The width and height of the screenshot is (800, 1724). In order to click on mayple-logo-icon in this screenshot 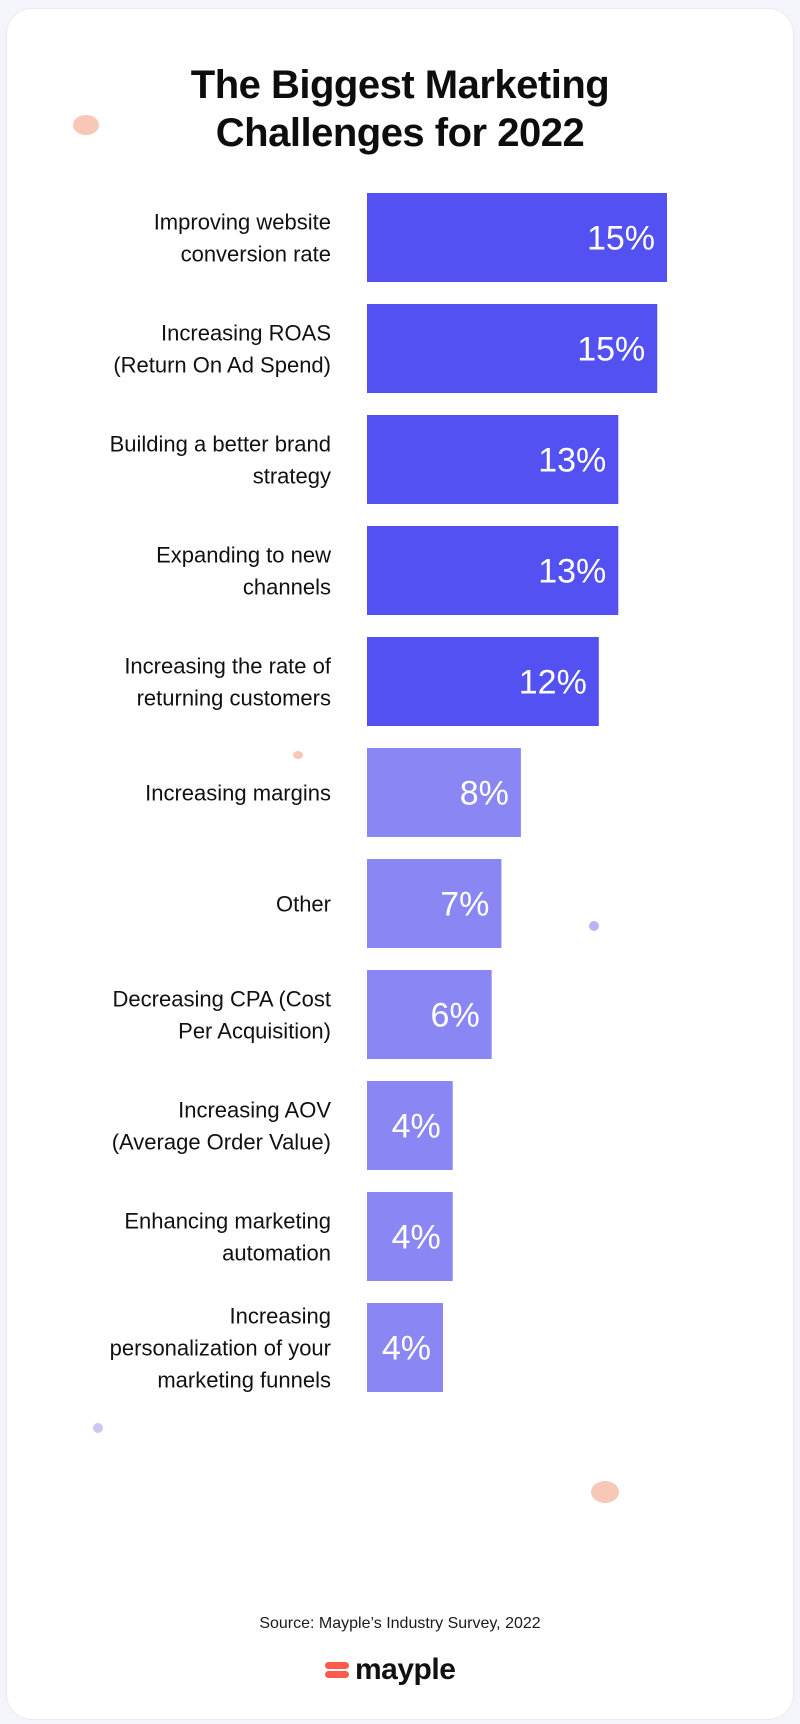, I will do `click(337, 1670)`.